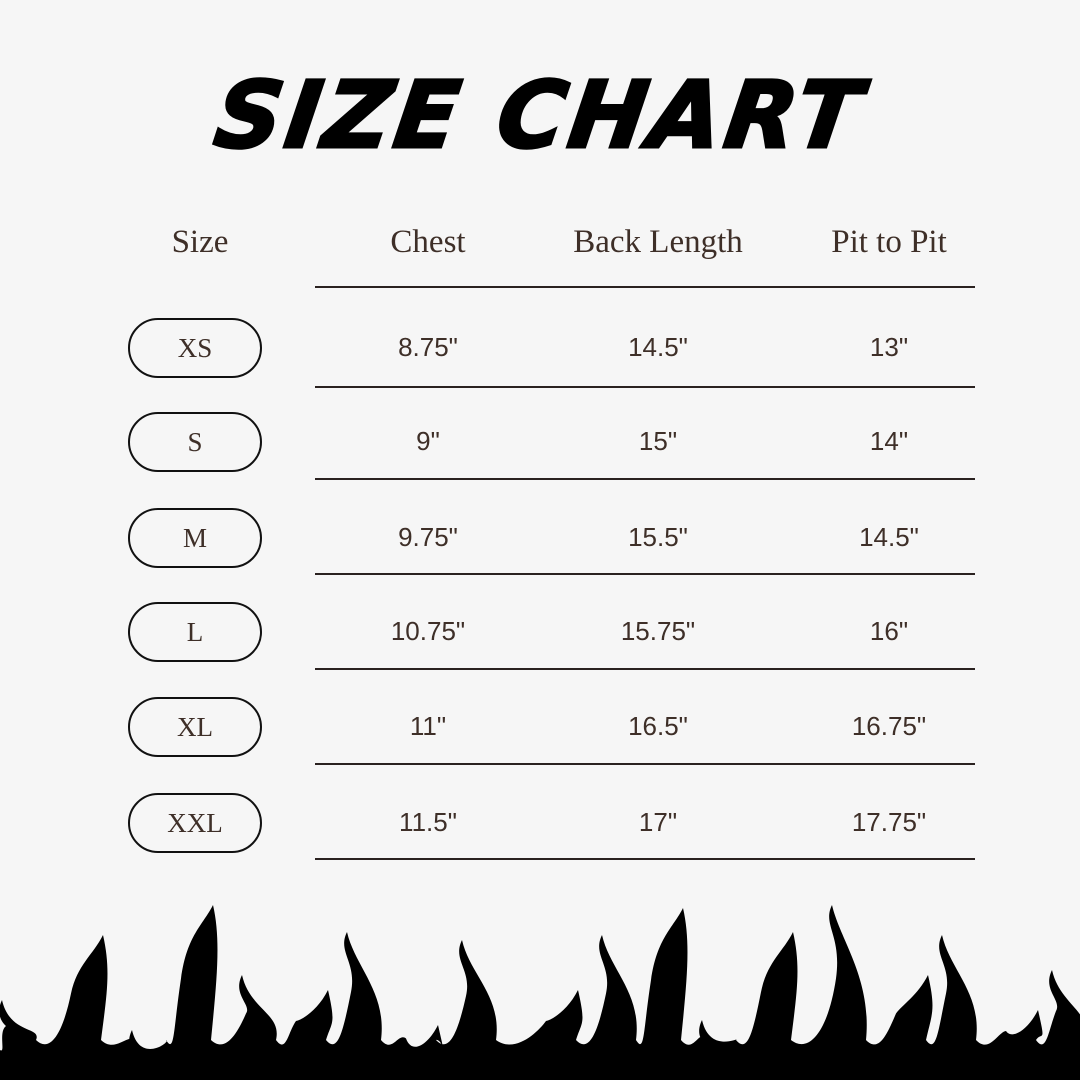 The width and height of the screenshot is (1080, 1080). What do you see at coordinates (195, 632) in the screenshot?
I see `size-badge: L` at bounding box center [195, 632].